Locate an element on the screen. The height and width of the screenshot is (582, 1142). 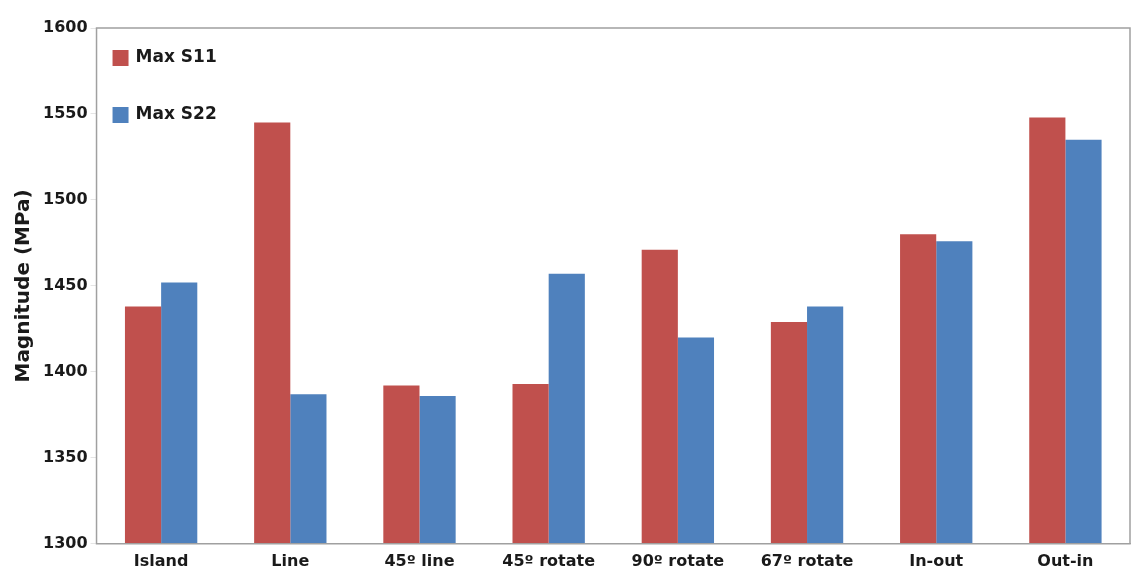
y-tick-label: 1500 is located at coordinates (65, 199).